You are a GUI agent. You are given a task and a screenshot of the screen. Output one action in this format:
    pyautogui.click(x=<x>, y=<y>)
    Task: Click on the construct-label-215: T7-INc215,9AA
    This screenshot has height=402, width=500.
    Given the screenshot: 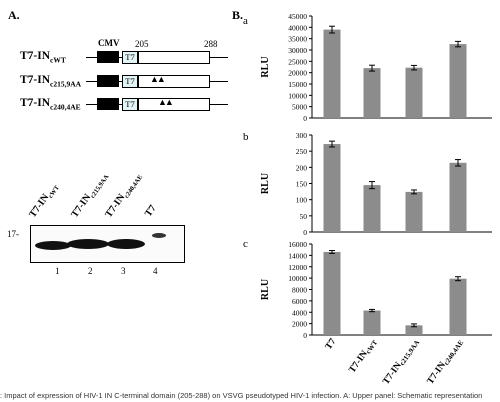 What is the action you would take?
    pyautogui.click(x=51, y=81)
    